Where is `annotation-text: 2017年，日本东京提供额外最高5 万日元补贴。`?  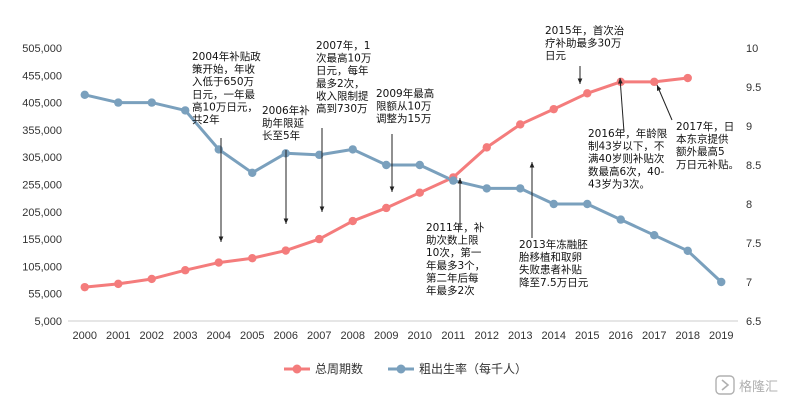 annotation-text: 2017年，日本东京提供额外最高5 万日元补贴。 is located at coordinates (707, 145).